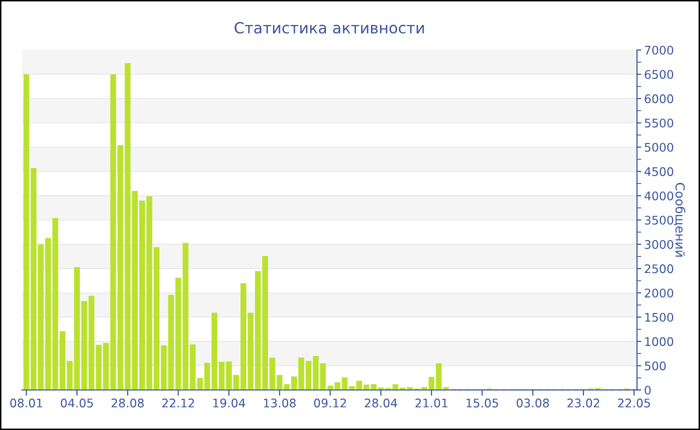 This screenshot has width=700, height=430. Describe the element at coordinates (280, 403) in the screenshot. I see `x-tick-label: 13.08` at that location.